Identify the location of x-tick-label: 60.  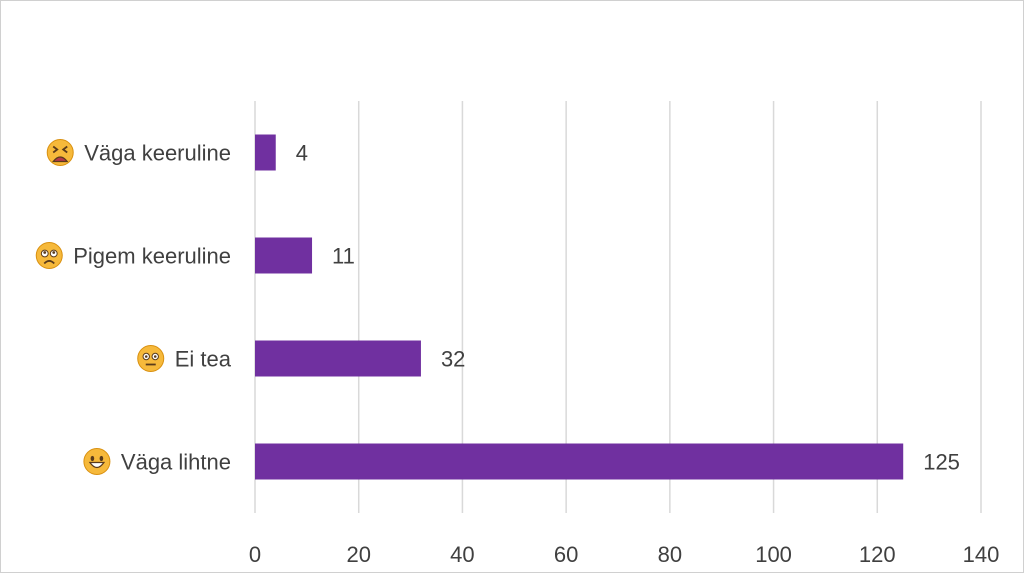
(566, 554).